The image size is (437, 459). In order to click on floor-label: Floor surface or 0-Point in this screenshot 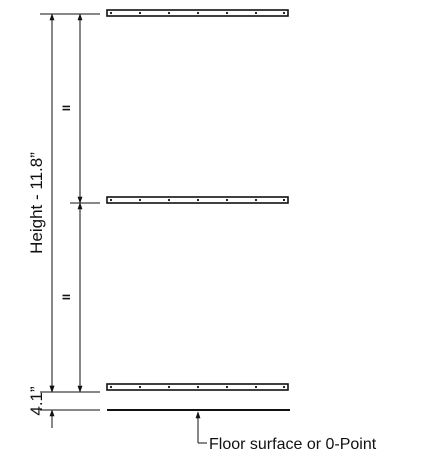, I will do `click(293, 444)`.